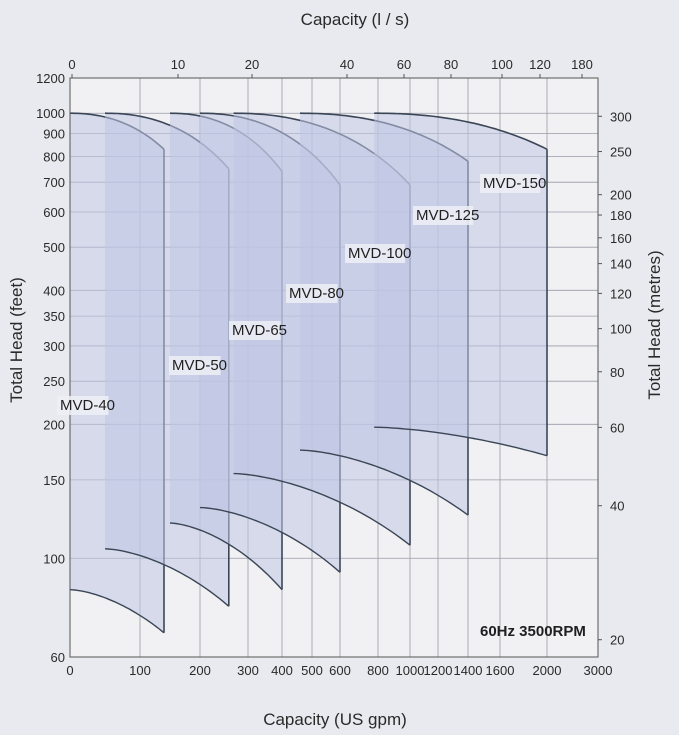  Describe the element at coordinates (621, 293) in the screenshot. I see `y2-tick-label: 120` at that location.